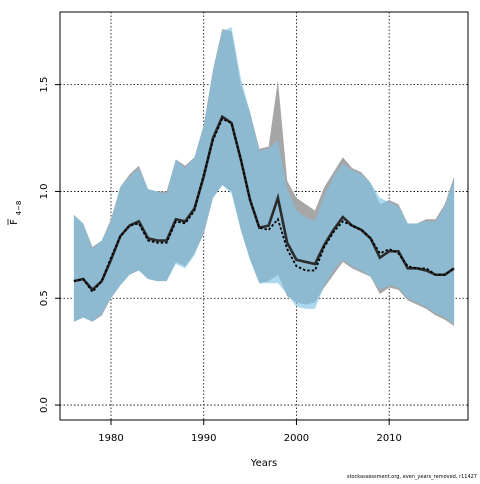 Image resolution: width=480 pixels, height=484 pixels. I want to click on y-tick-label-0: 0.0, so click(44, 405).